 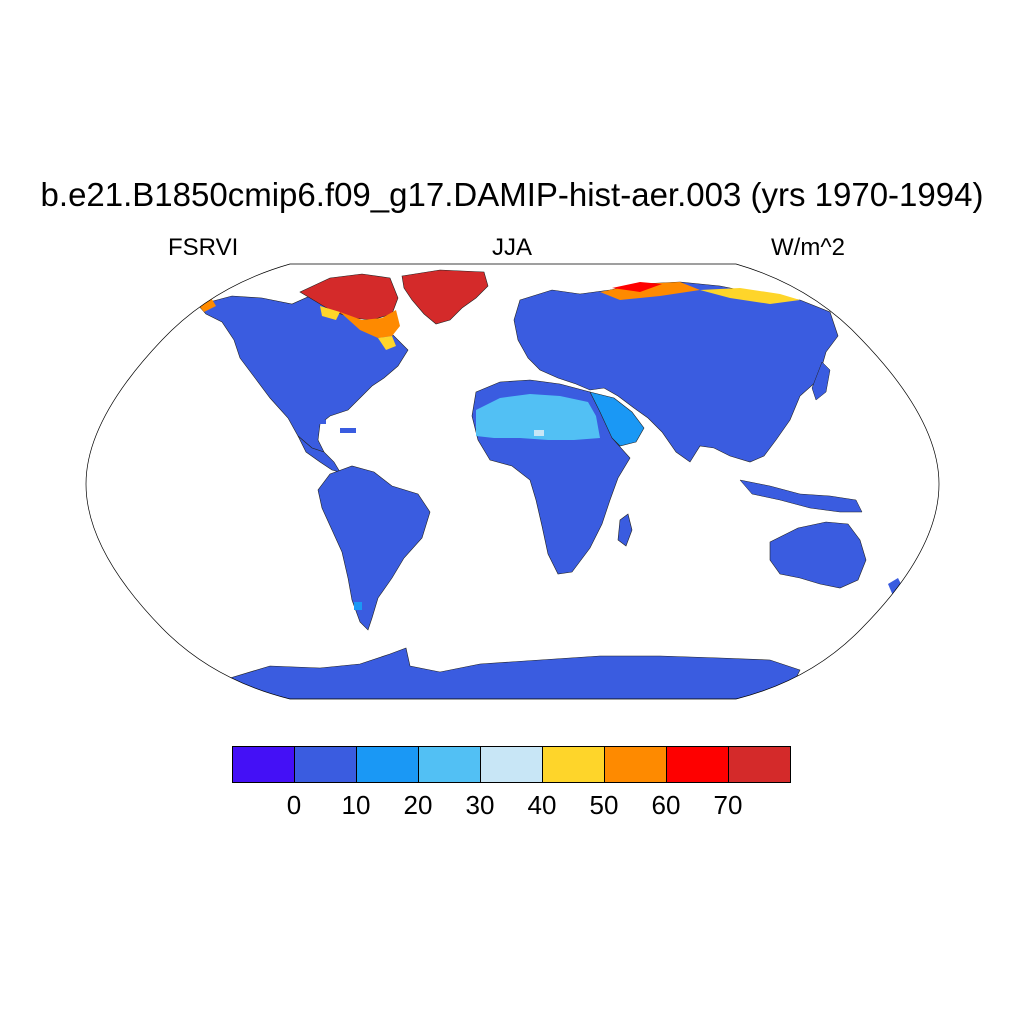 What do you see at coordinates (480, 805) in the screenshot?
I see `colorbar-label: 30` at bounding box center [480, 805].